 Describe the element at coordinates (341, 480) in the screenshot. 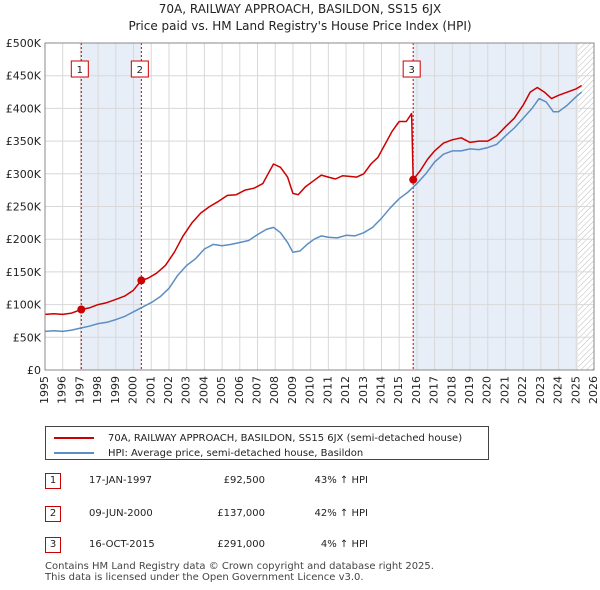

I see `sale-hpi-change: 43% ↑ HPI` at that location.